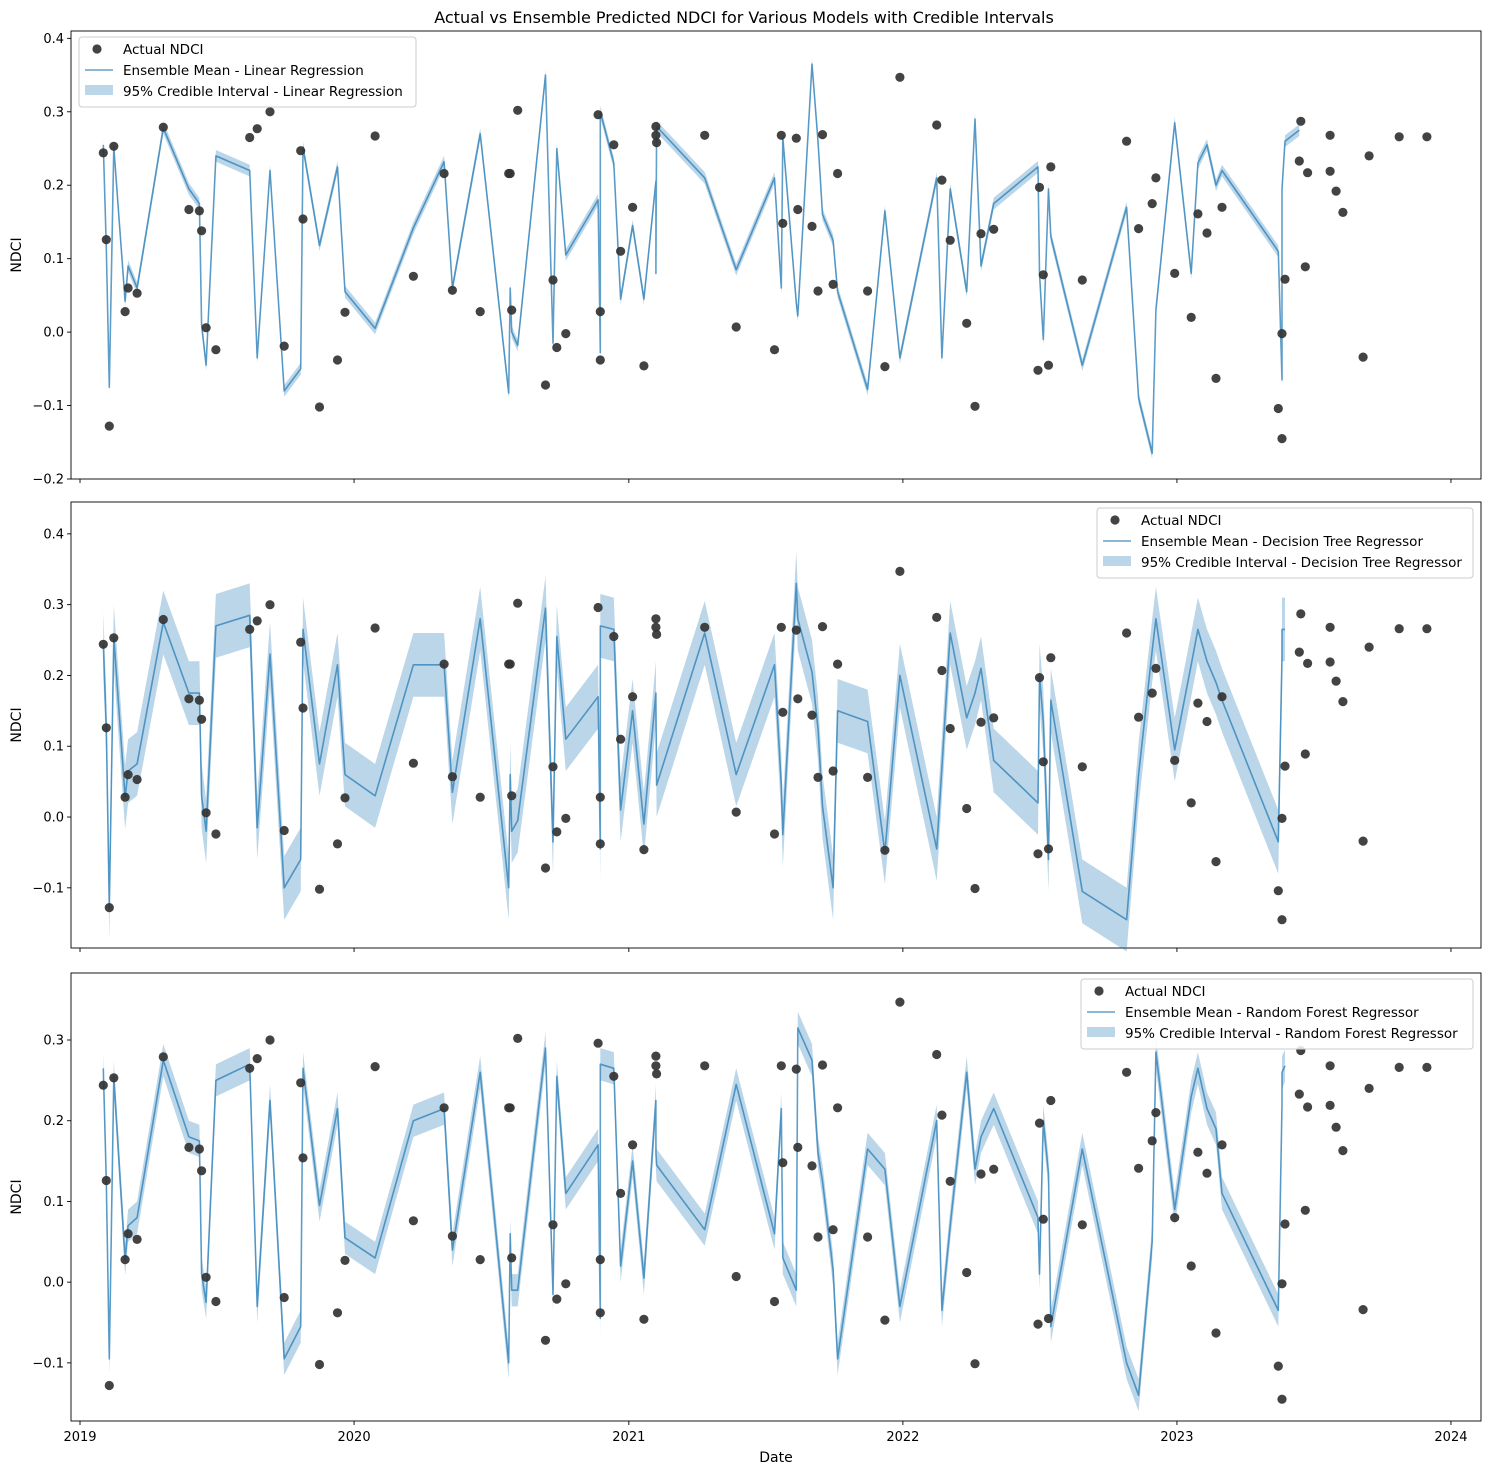 This screenshot has height=1475, width=1489. Describe the element at coordinates (17, 254) in the screenshot. I see `y-axis-label: NDCI` at that location.